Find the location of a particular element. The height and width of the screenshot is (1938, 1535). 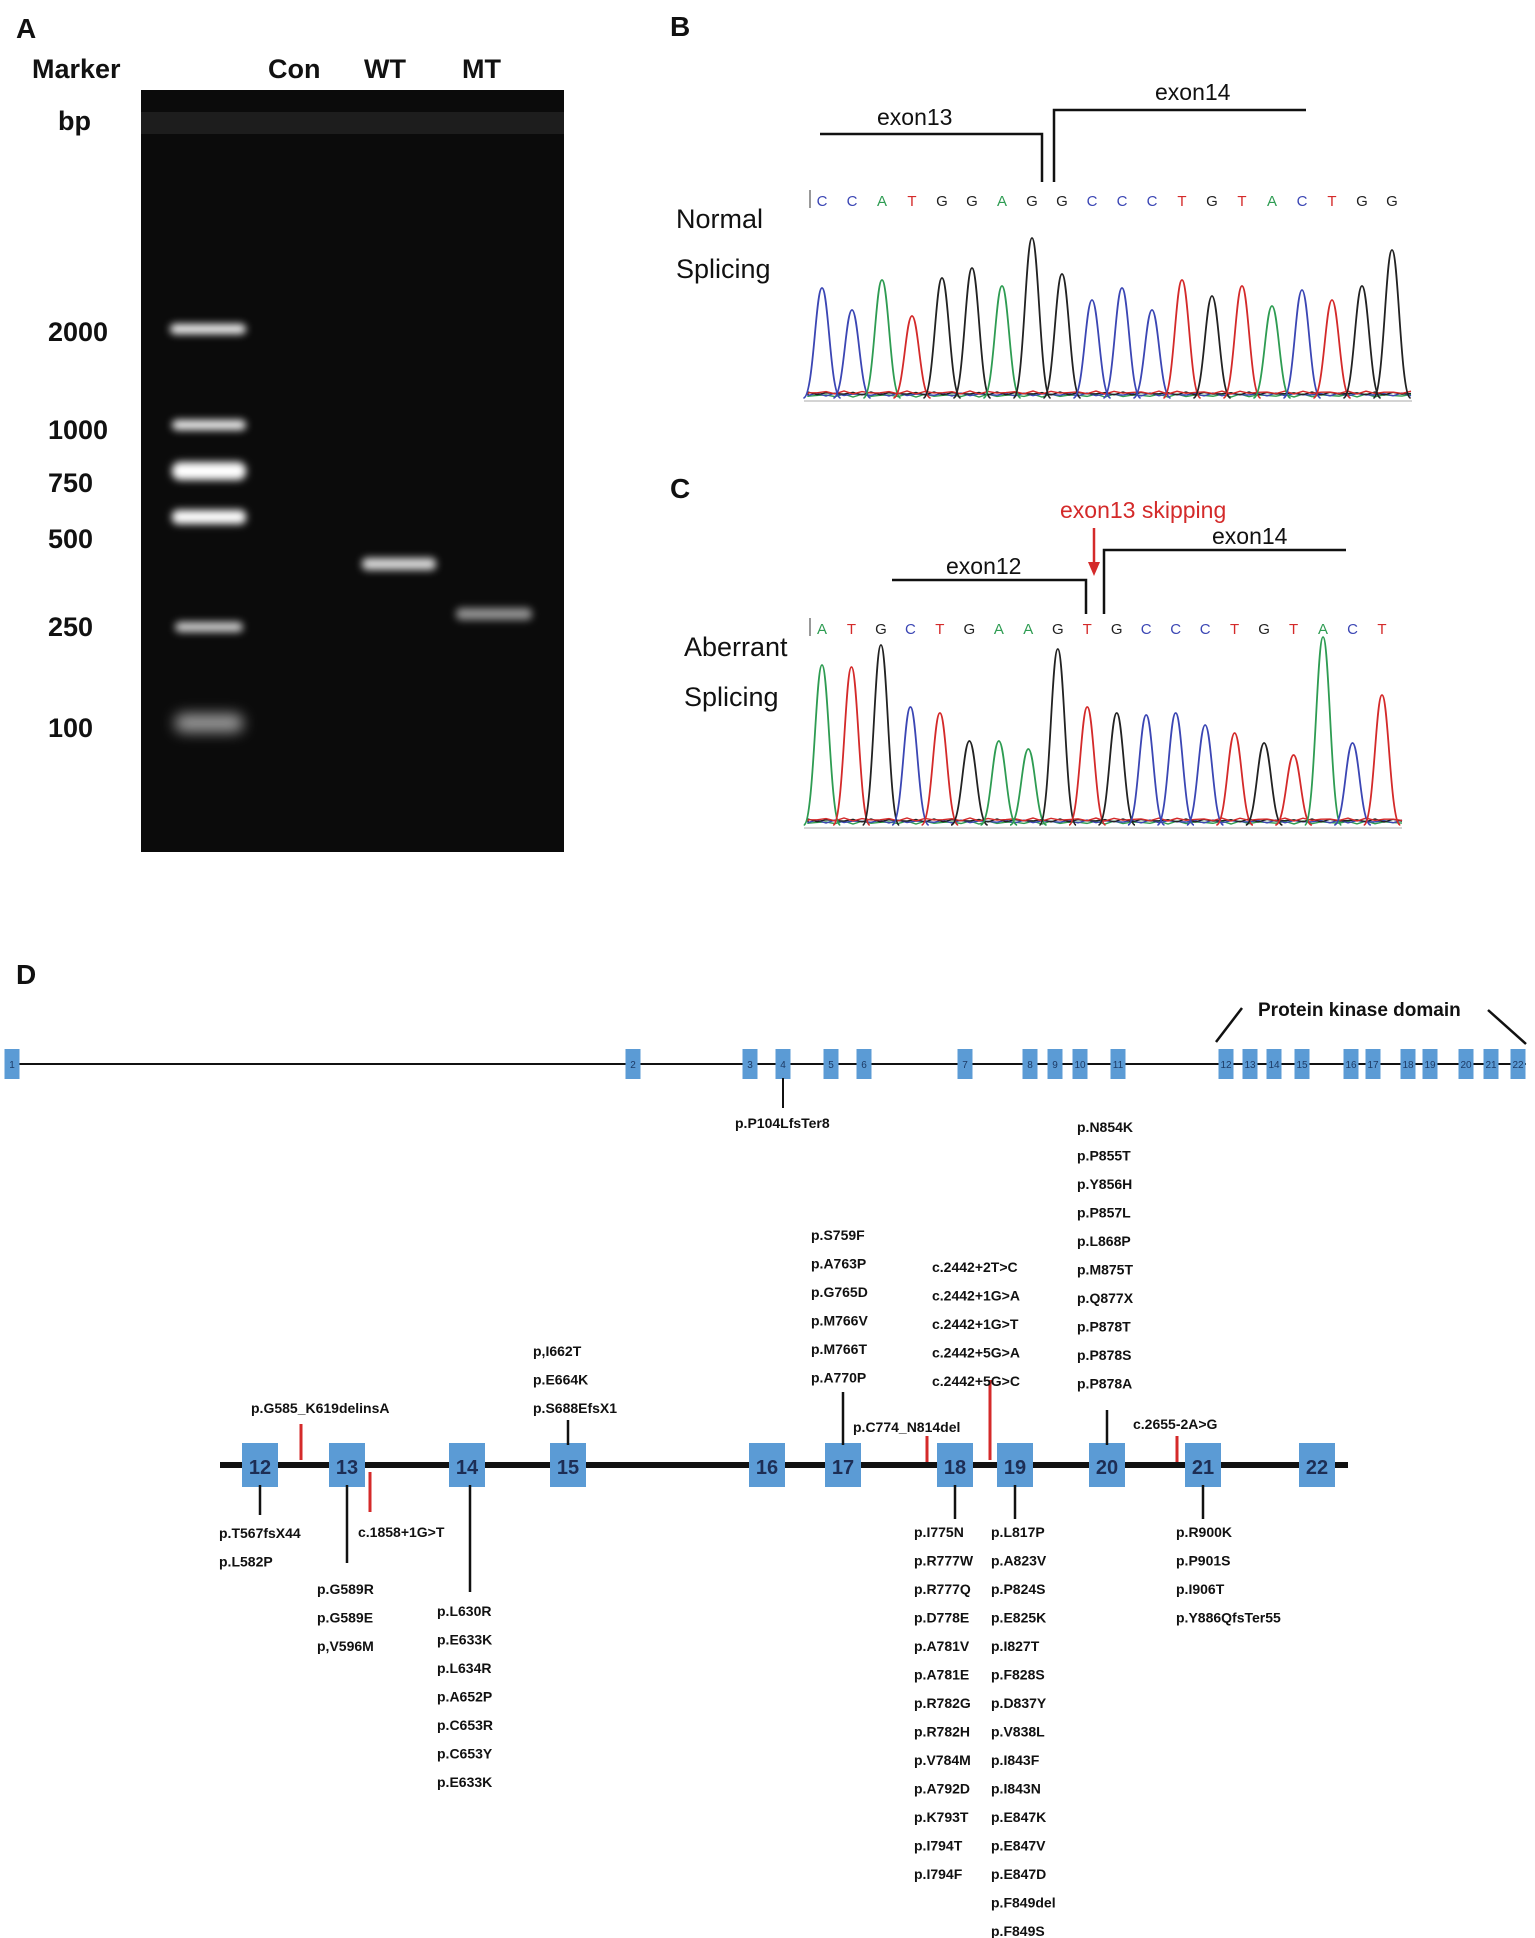

exon-number: 17 is located at coordinates (1373, 1065).